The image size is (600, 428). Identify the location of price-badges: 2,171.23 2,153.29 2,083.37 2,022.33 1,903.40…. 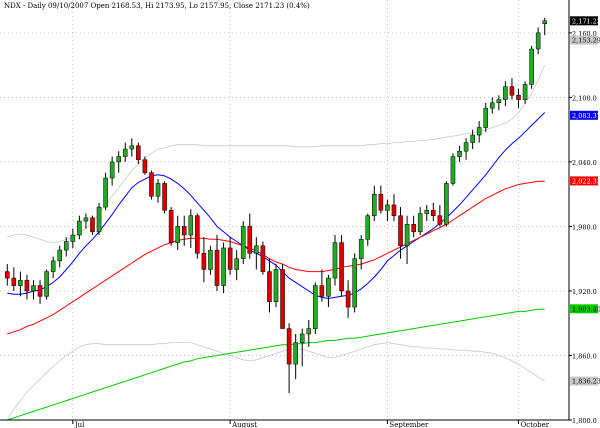
(585, 201).